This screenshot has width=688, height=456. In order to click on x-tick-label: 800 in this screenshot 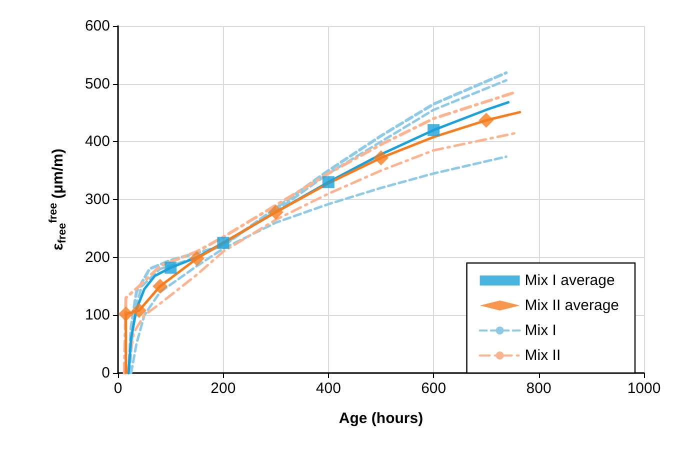, I will do `click(539, 388)`.